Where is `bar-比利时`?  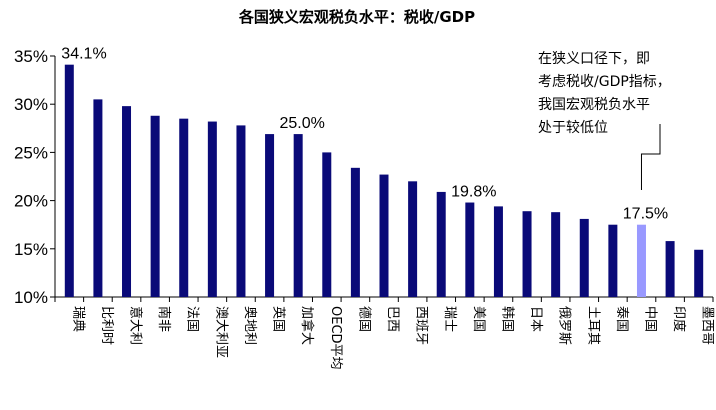
bar-比利时 is located at coordinates (98, 198).